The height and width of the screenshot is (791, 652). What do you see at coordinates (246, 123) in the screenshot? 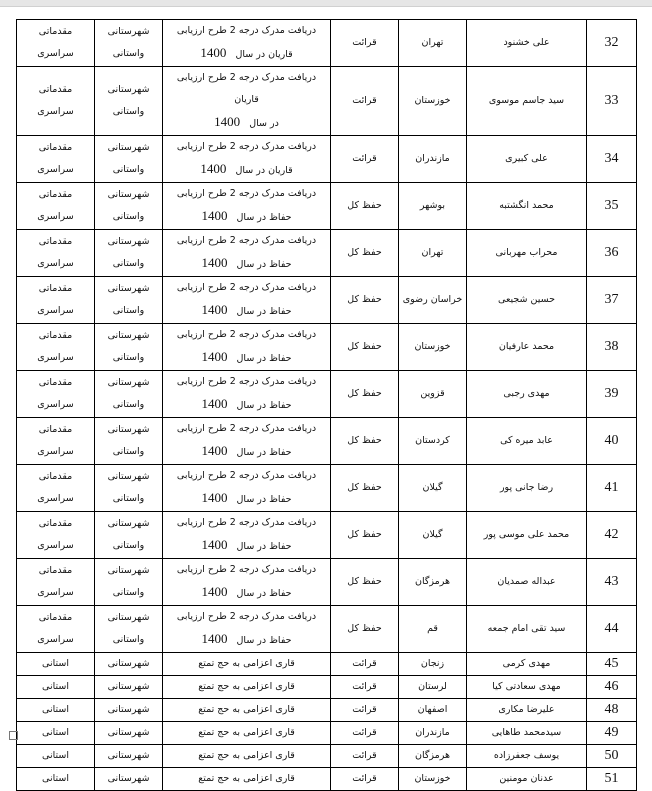
I see `description-line2: در سال 1400` at bounding box center [246, 123].